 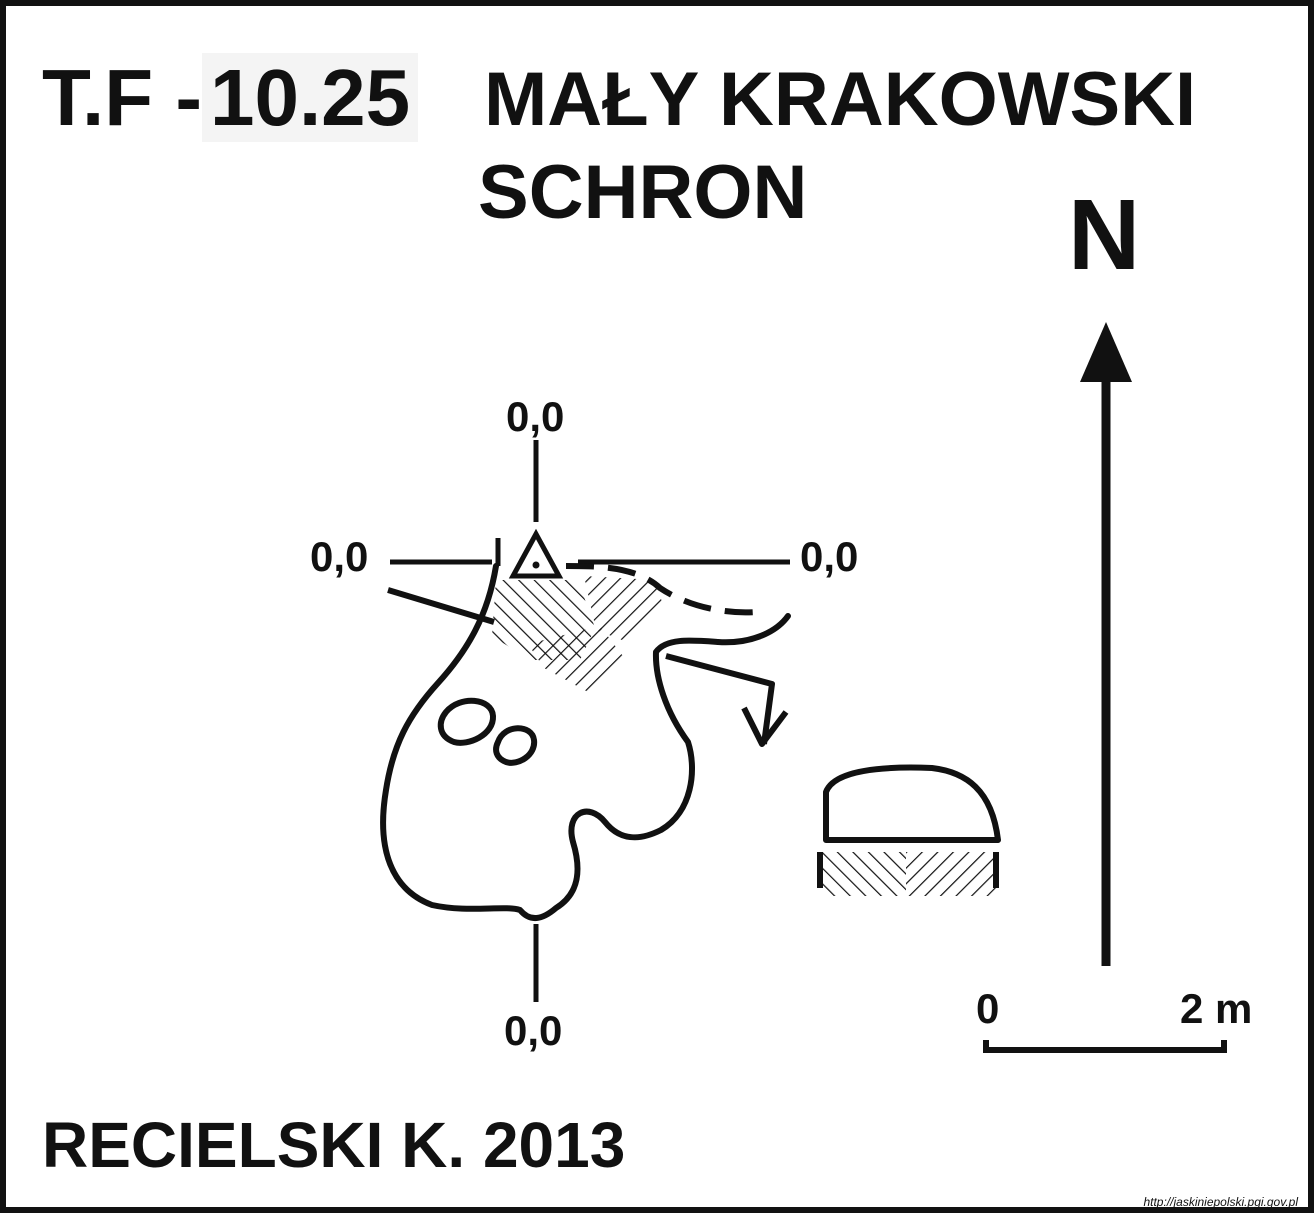 I want to click on rock-outcrop, so click(x=912, y=803).